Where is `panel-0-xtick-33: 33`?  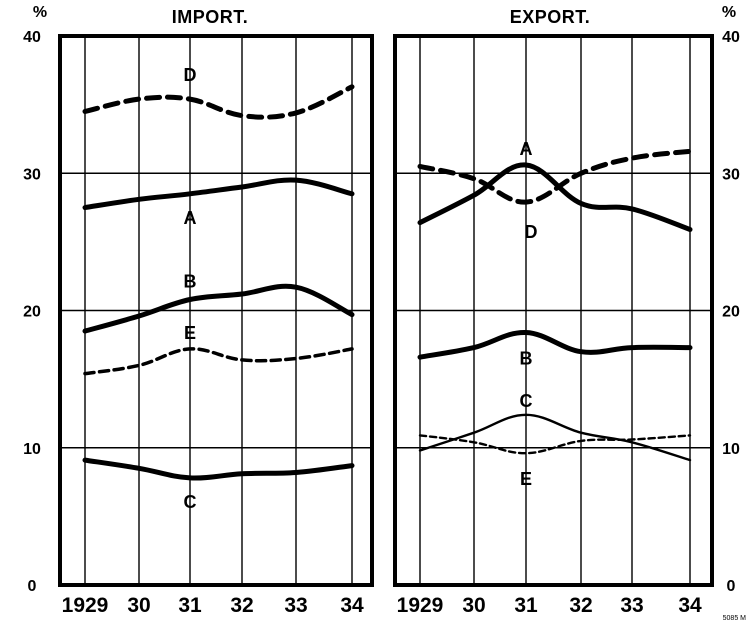
panel-0-xtick-33: 33 is located at coordinates (295, 605).